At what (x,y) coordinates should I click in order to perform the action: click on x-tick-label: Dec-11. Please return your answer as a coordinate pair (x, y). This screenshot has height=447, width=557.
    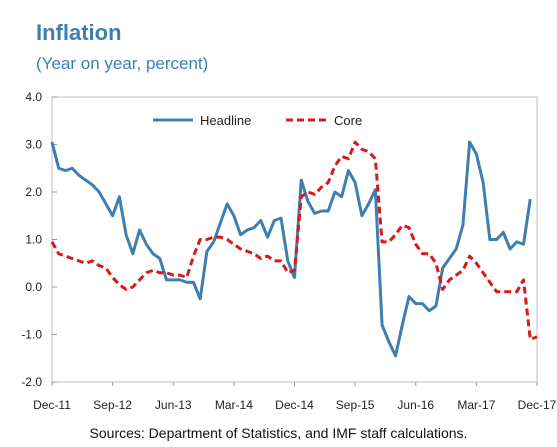
    Looking at the image, I should click on (52, 405).